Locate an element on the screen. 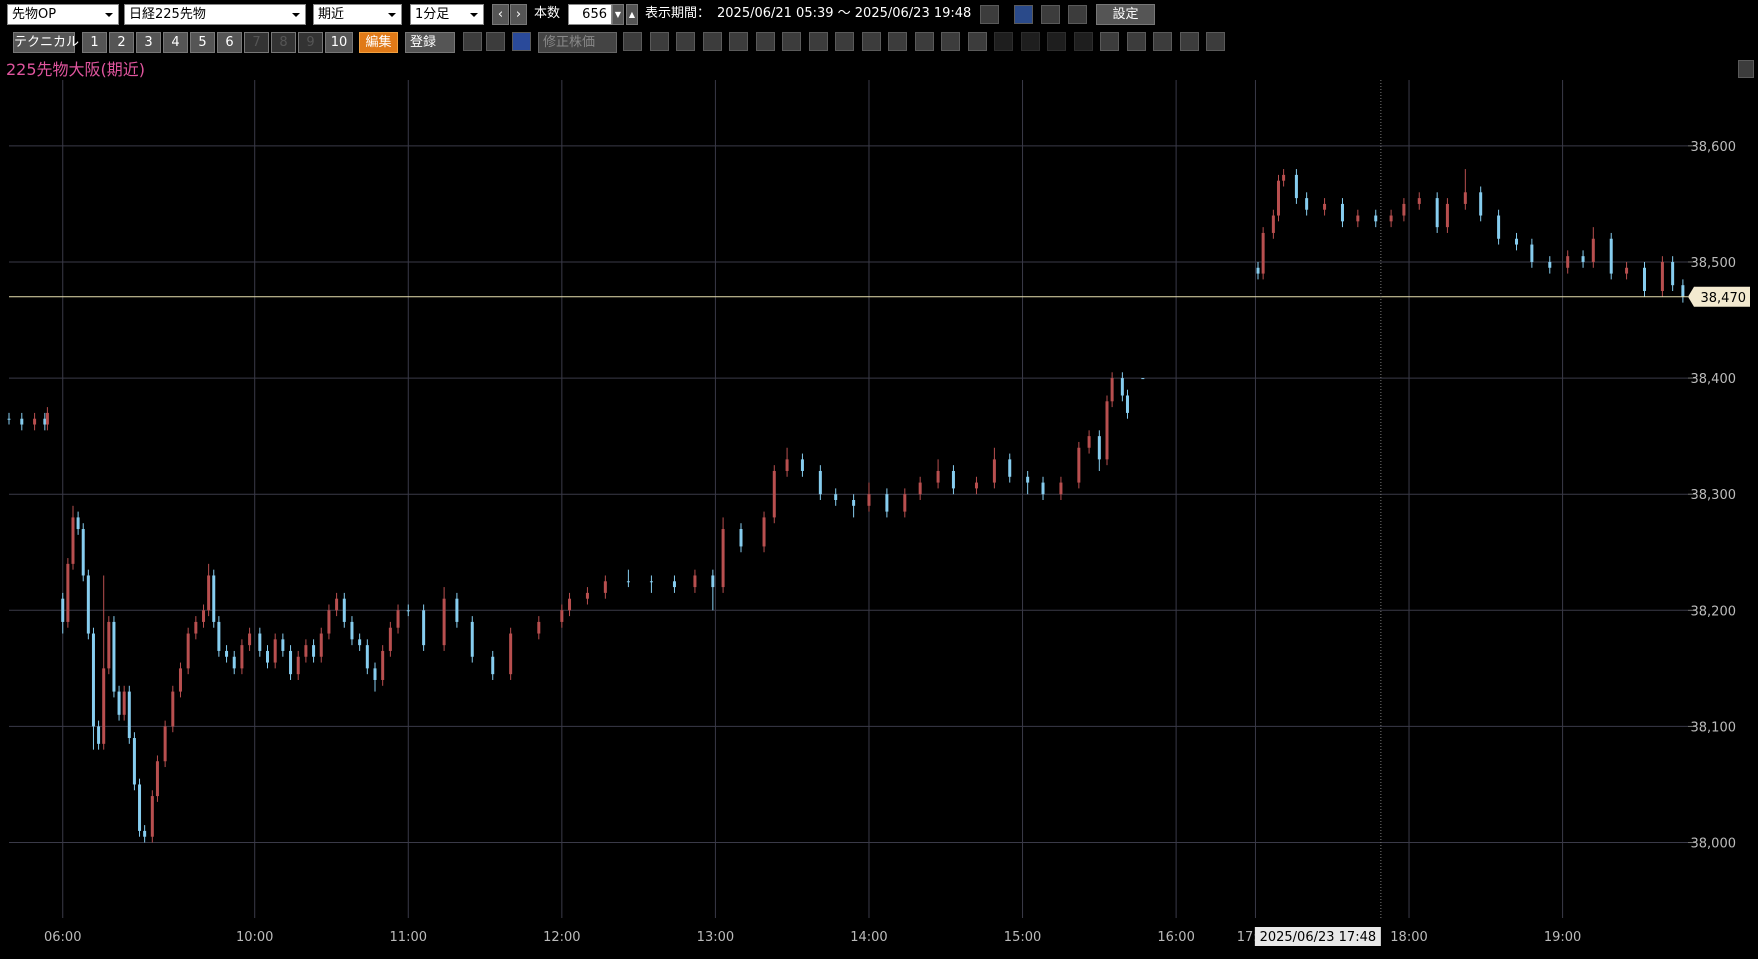 The image size is (1758, 959). chart-title: 225先物大阪(期近) is located at coordinates (76, 69).